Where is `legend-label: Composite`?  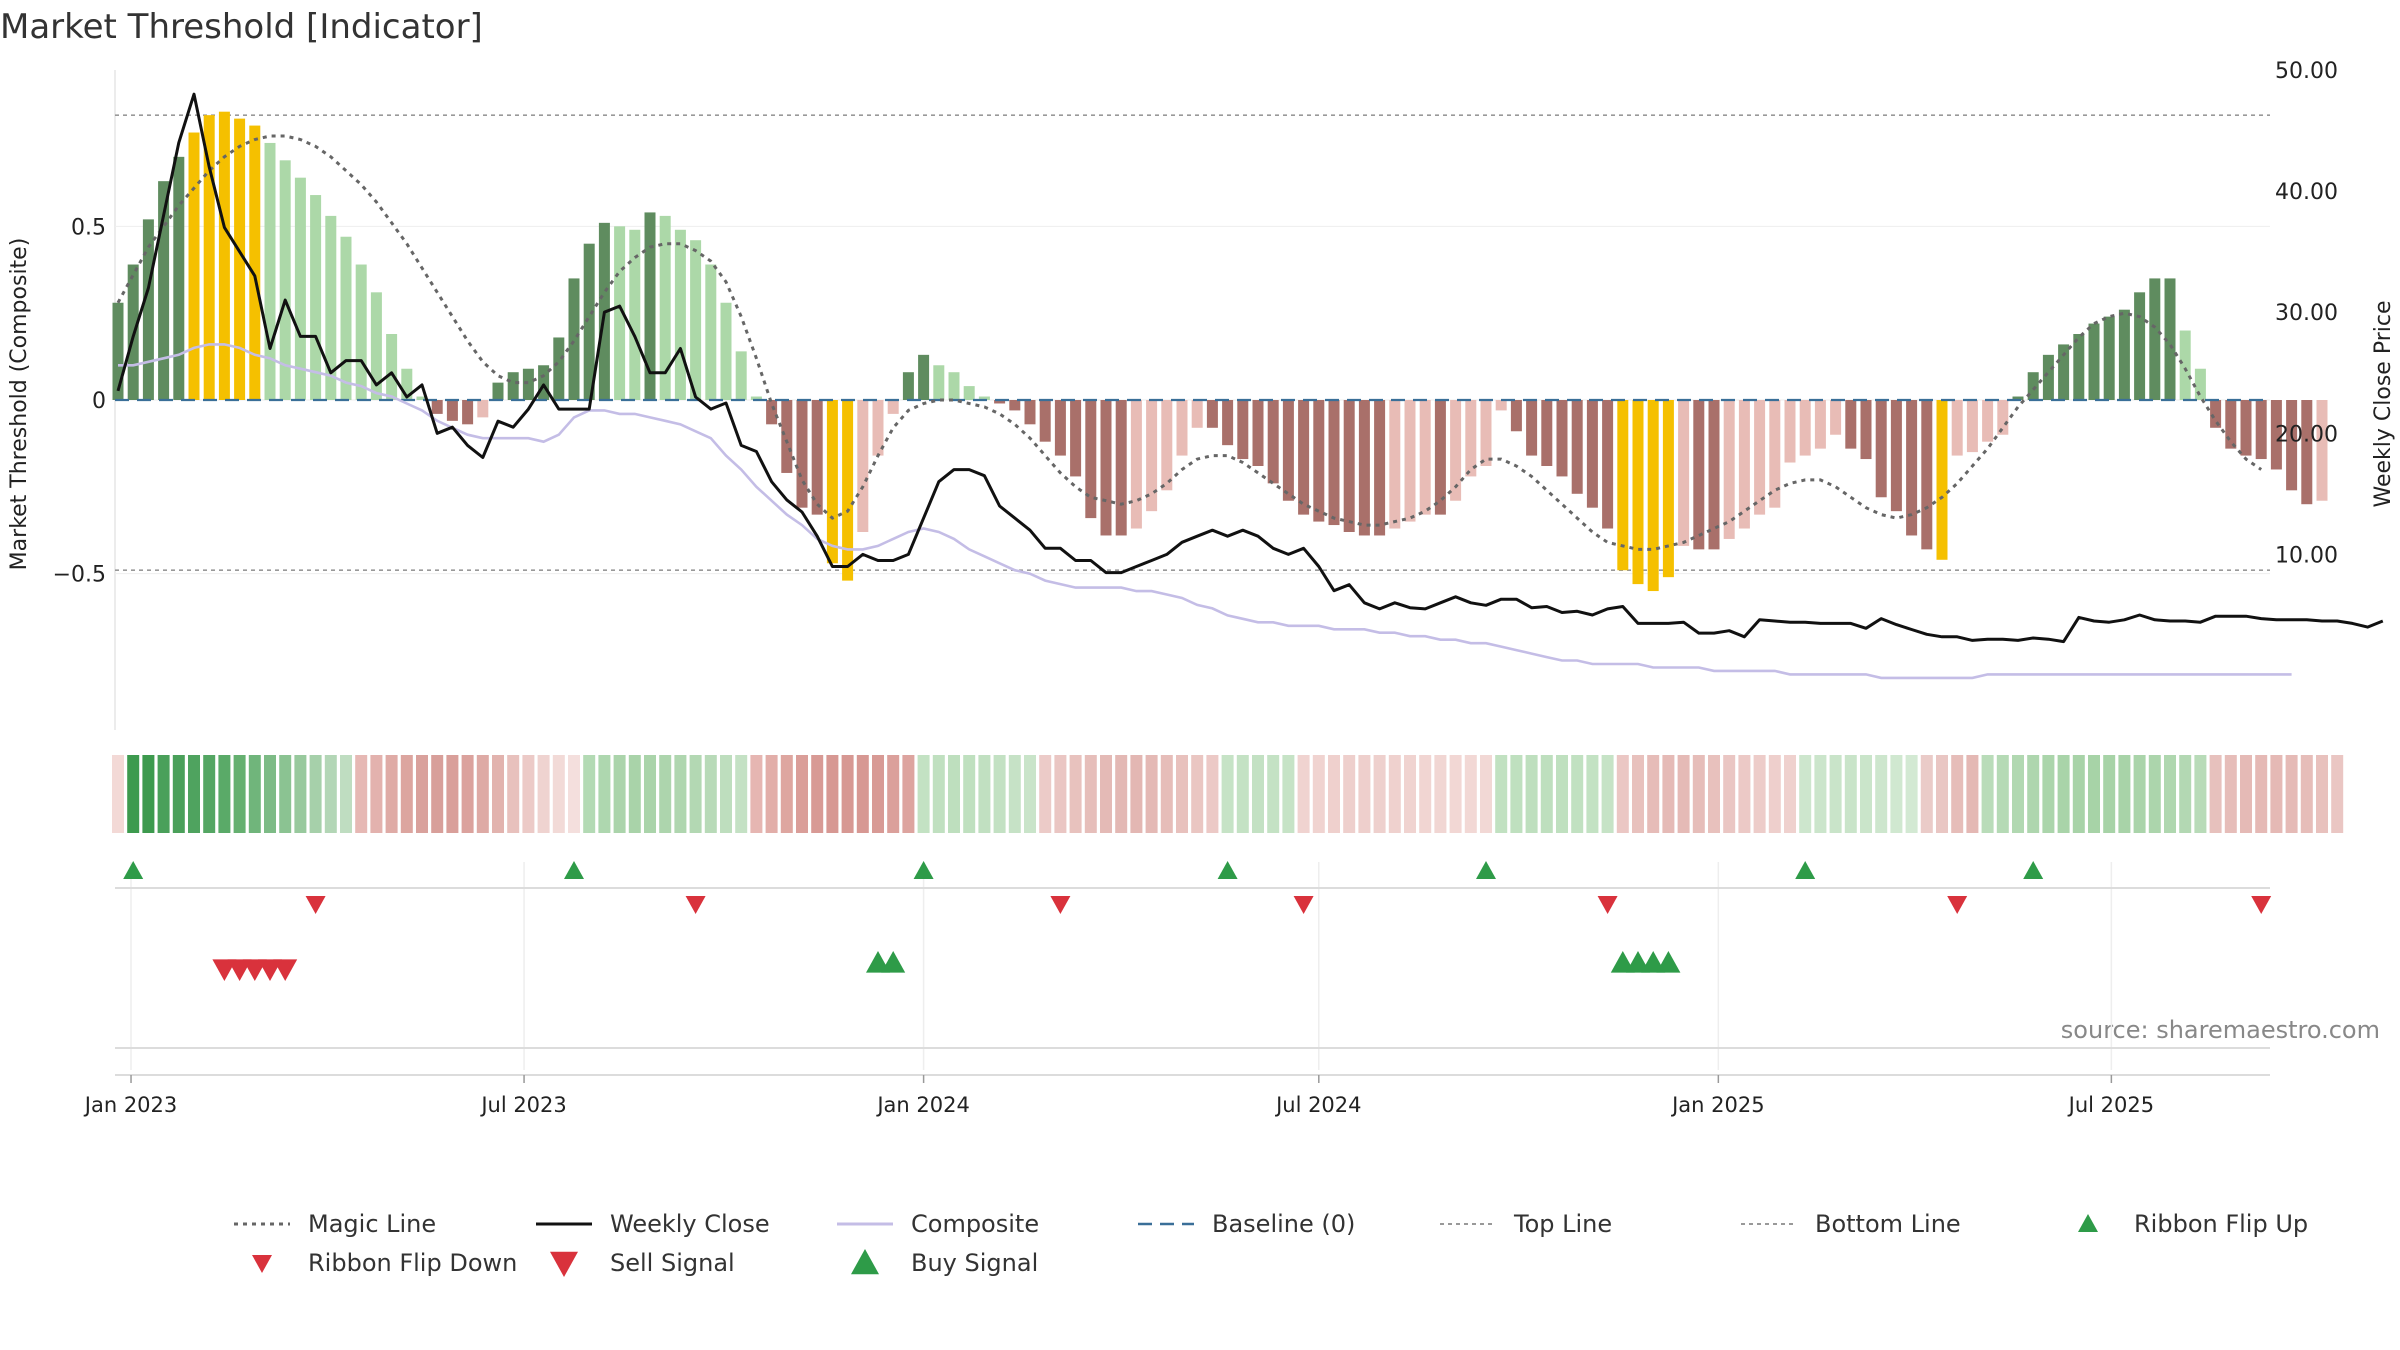 legend-label: Composite is located at coordinates (975, 1224).